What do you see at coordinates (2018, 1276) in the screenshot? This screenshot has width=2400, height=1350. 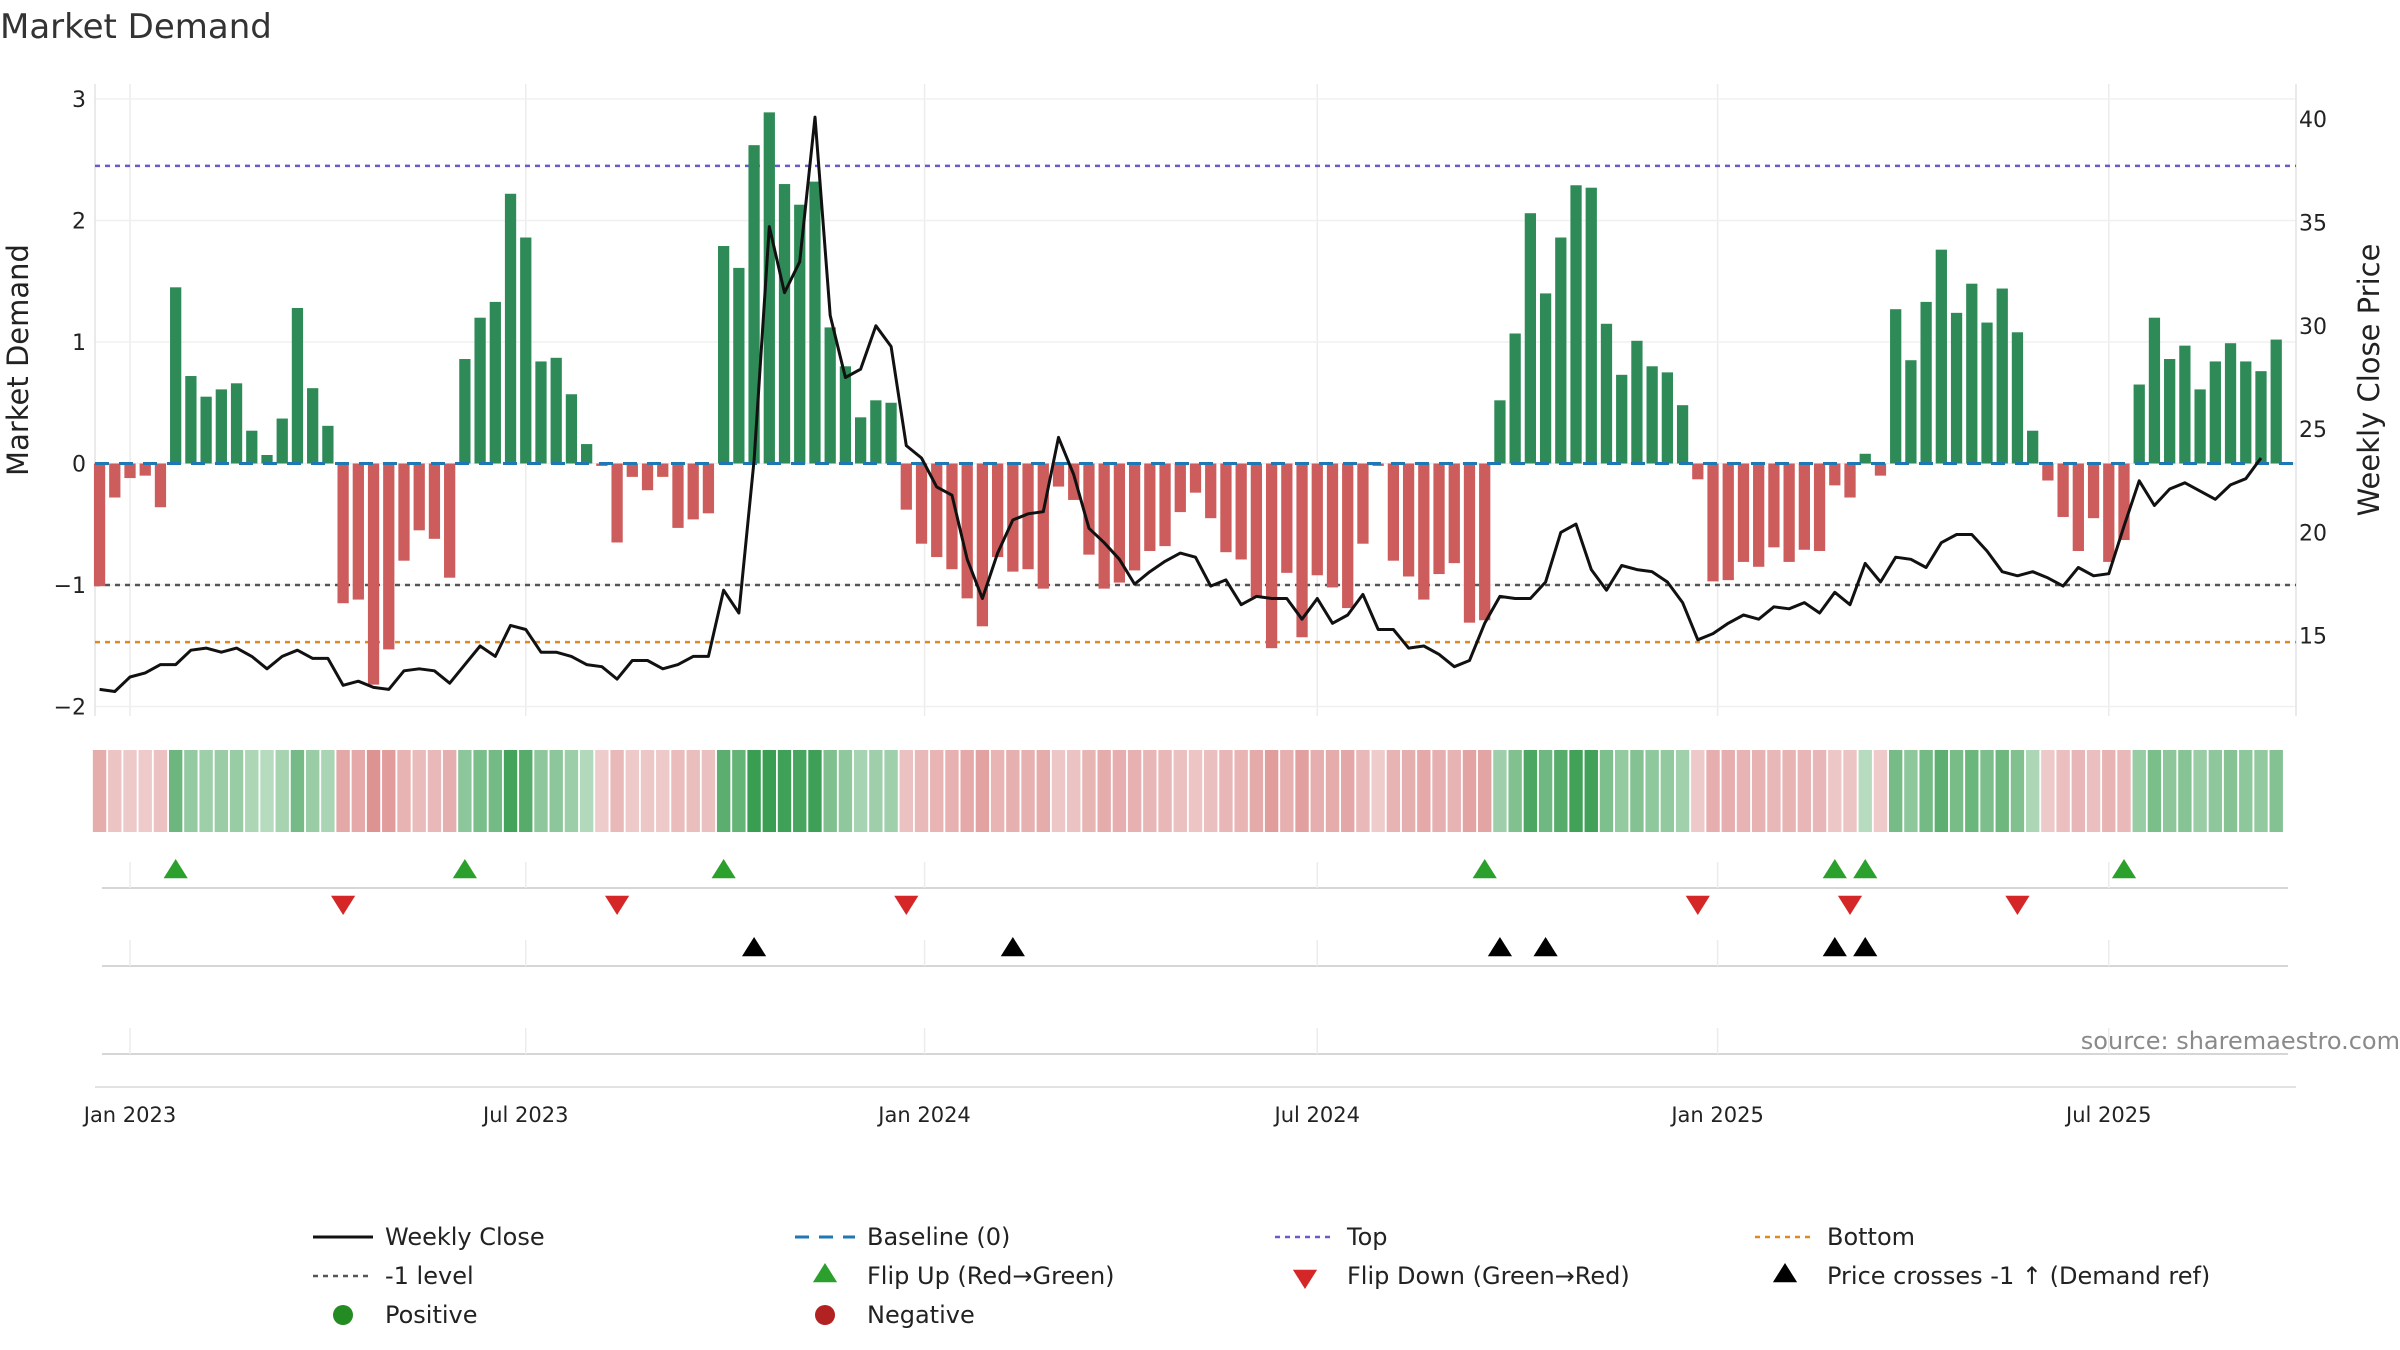 I see `legend-label-price-cross: Price crosses -1 ↑ (Demand ref)` at bounding box center [2018, 1276].